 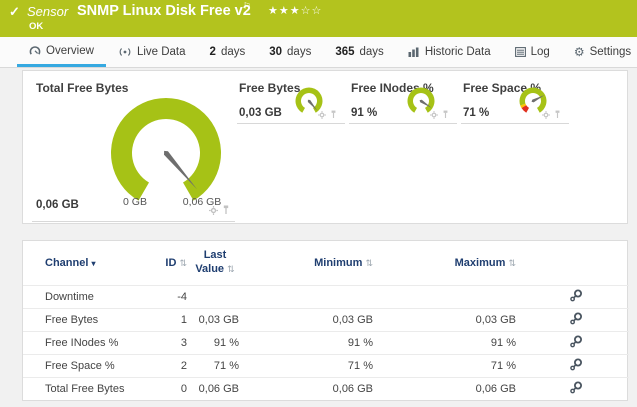 I want to click on channel-row: Free Space % 2 71 % 71 % 71 %, so click(x=326, y=365).